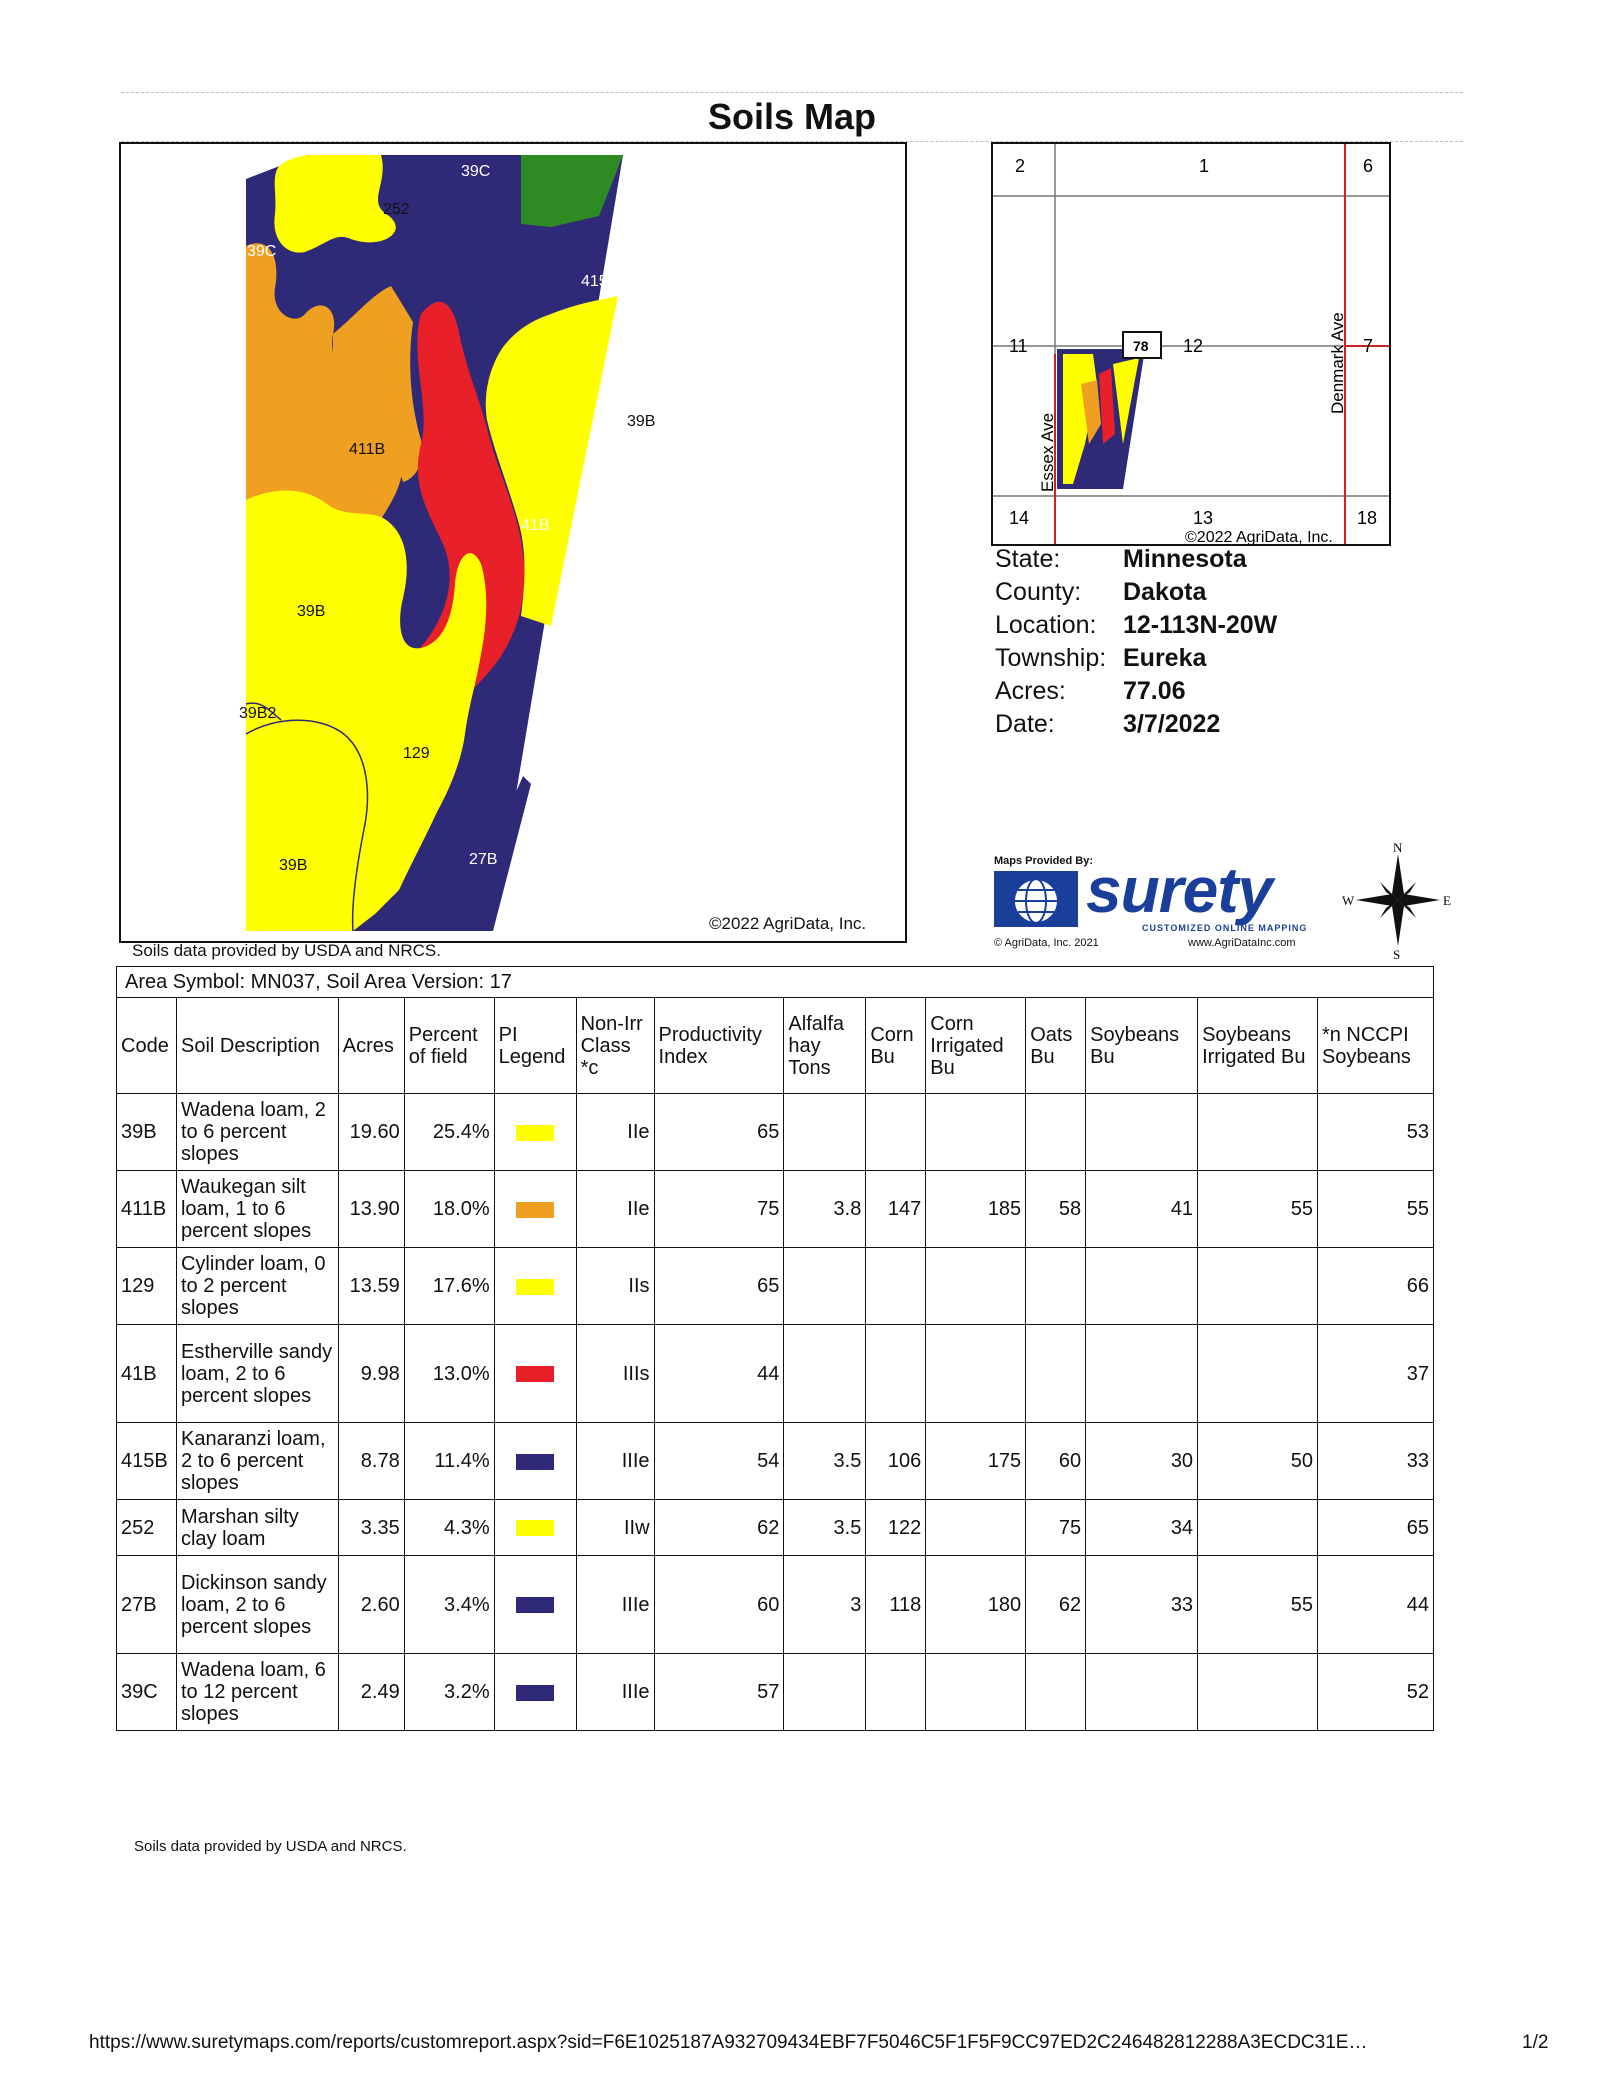 The width and height of the screenshot is (1607, 2080). I want to click on info-label: Acres:, so click(1030, 691).